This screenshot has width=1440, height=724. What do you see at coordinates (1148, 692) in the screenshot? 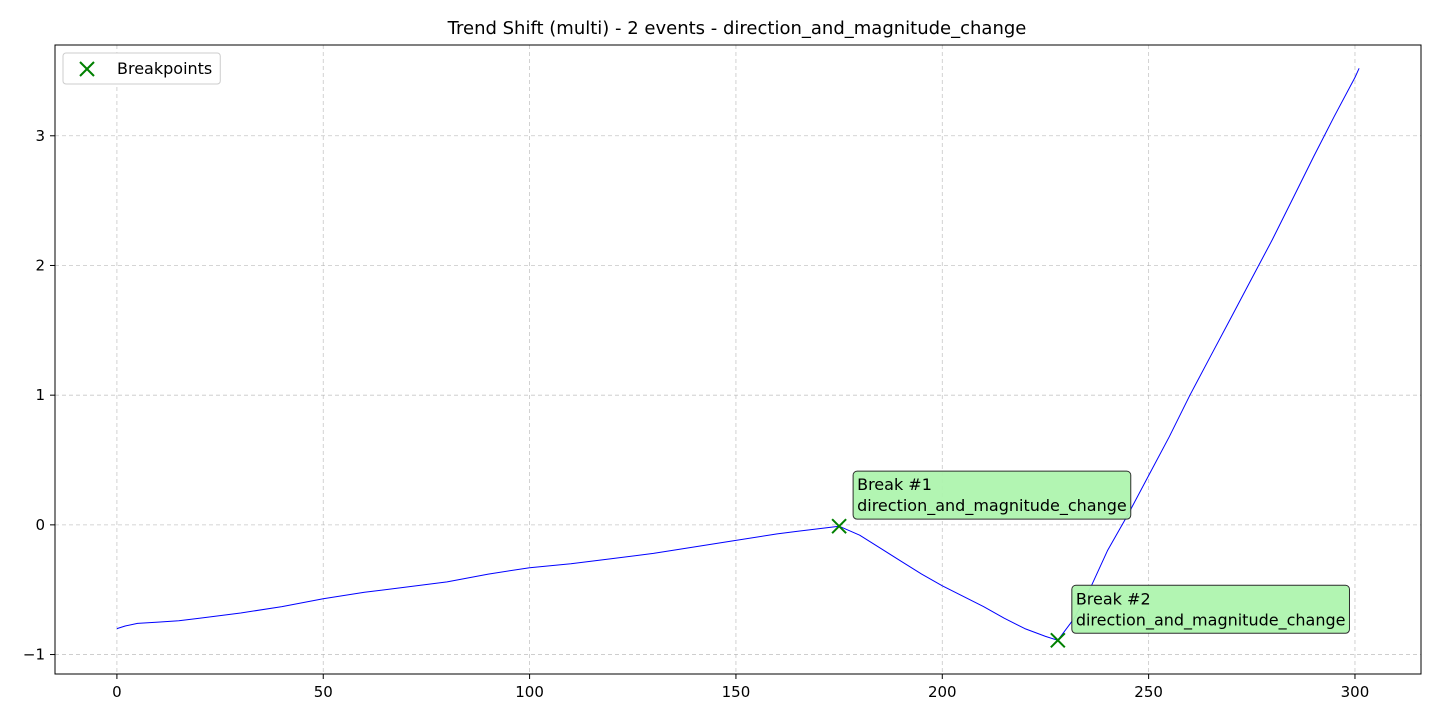
I see `x-tick-label: 250` at bounding box center [1148, 692].